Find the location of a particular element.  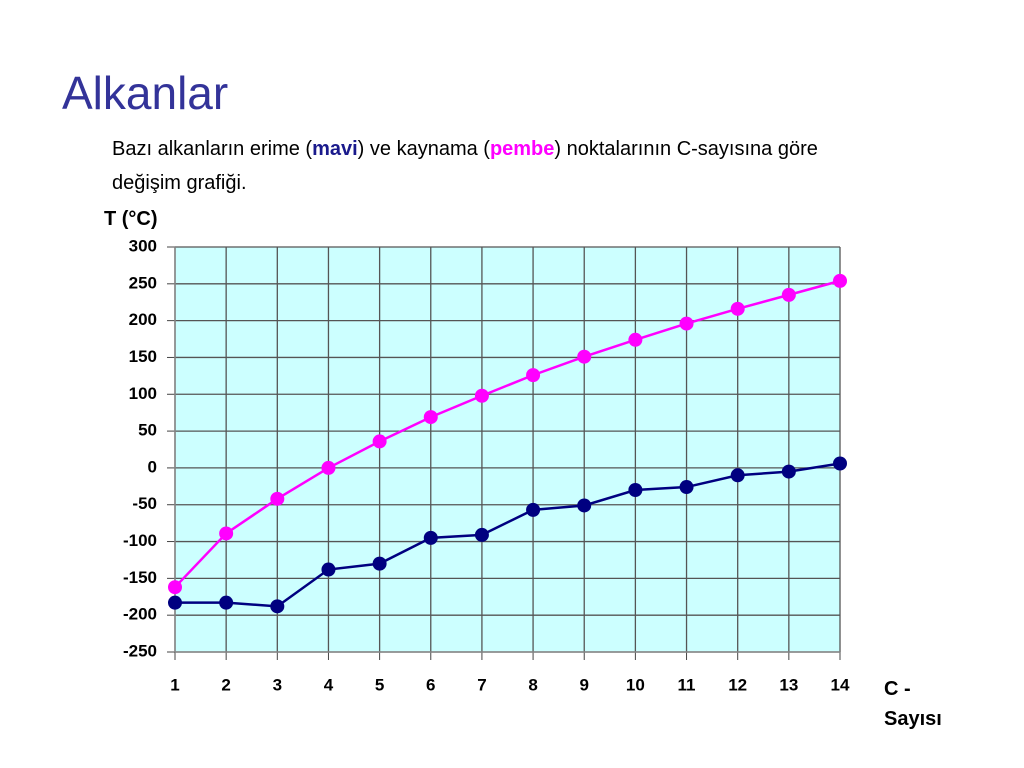

x-tick-label: 14 is located at coordinates (840, 684).